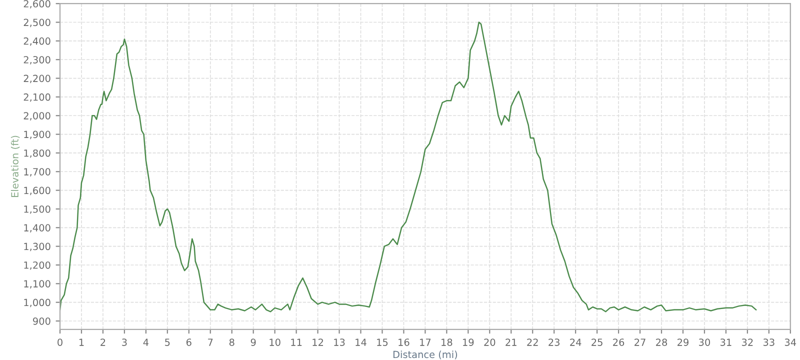 This screenshot has width=800, height=360. I want to click on x-tick-label: 24, so click(576, 342).